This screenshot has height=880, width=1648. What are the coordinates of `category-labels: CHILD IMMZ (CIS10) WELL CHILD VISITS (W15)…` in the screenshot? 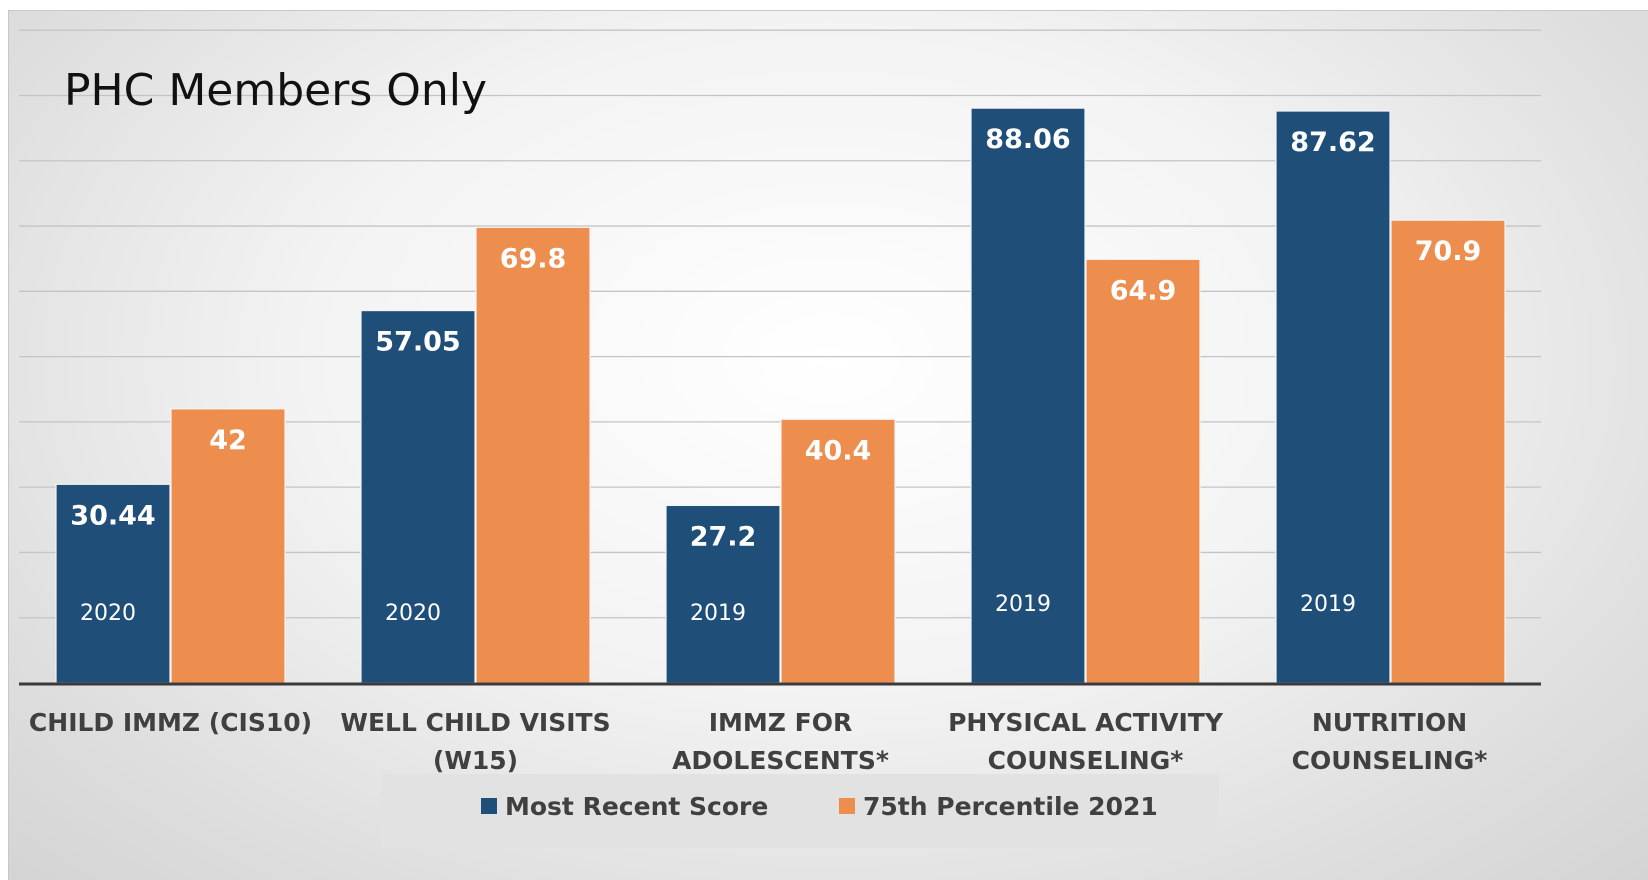 It's located at (758, 741).